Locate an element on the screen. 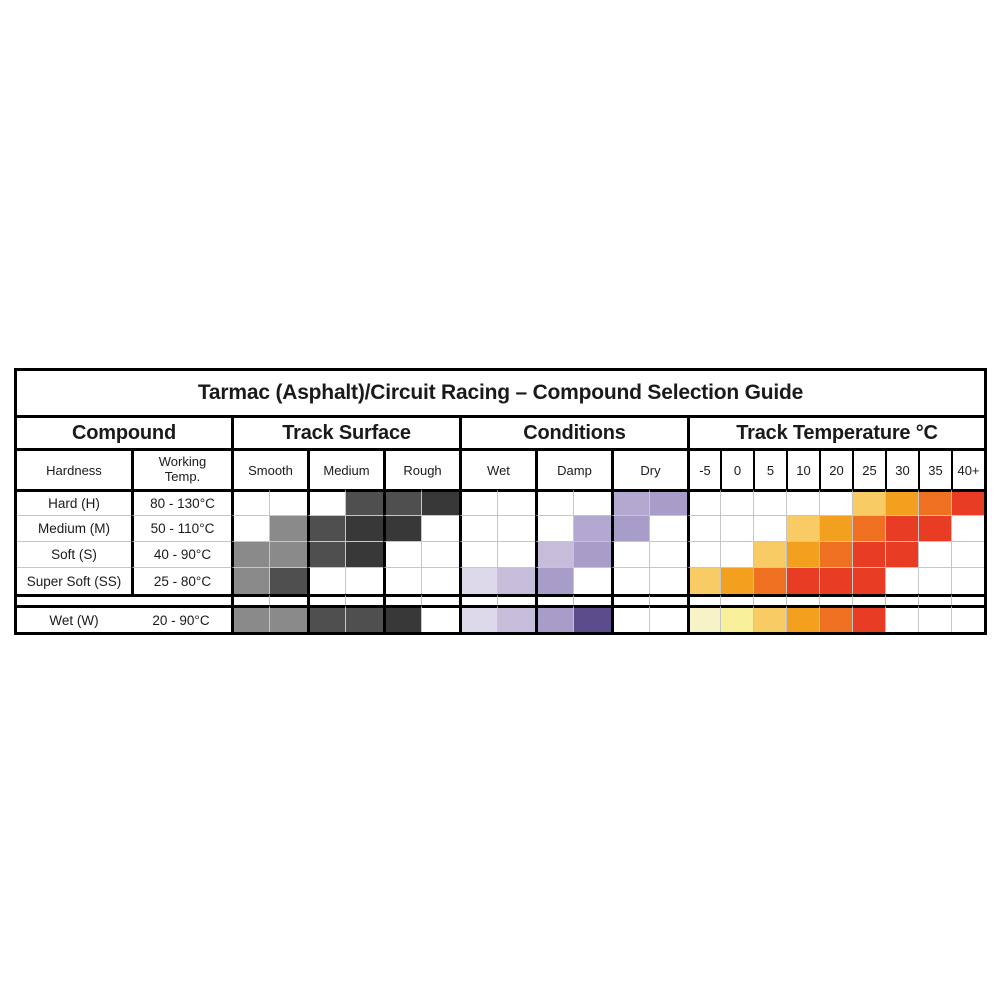 The width and height of the screenshot is (1000, 1000). row-label-medium-m: Medium (M) is located at coordinates (74, 528).